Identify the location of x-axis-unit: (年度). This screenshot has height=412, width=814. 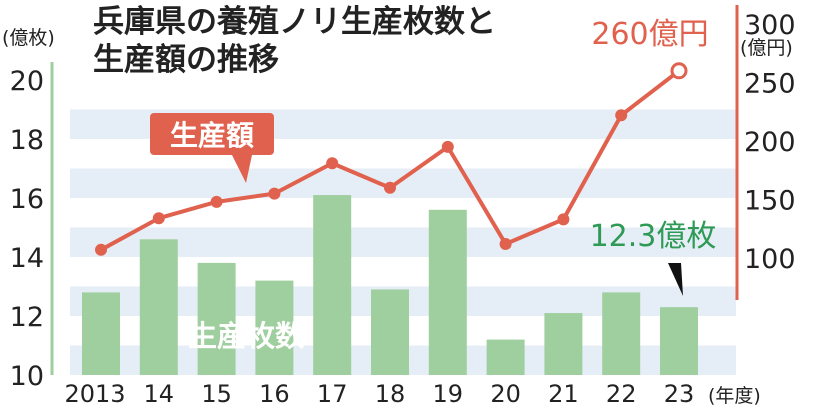
(734, 396).